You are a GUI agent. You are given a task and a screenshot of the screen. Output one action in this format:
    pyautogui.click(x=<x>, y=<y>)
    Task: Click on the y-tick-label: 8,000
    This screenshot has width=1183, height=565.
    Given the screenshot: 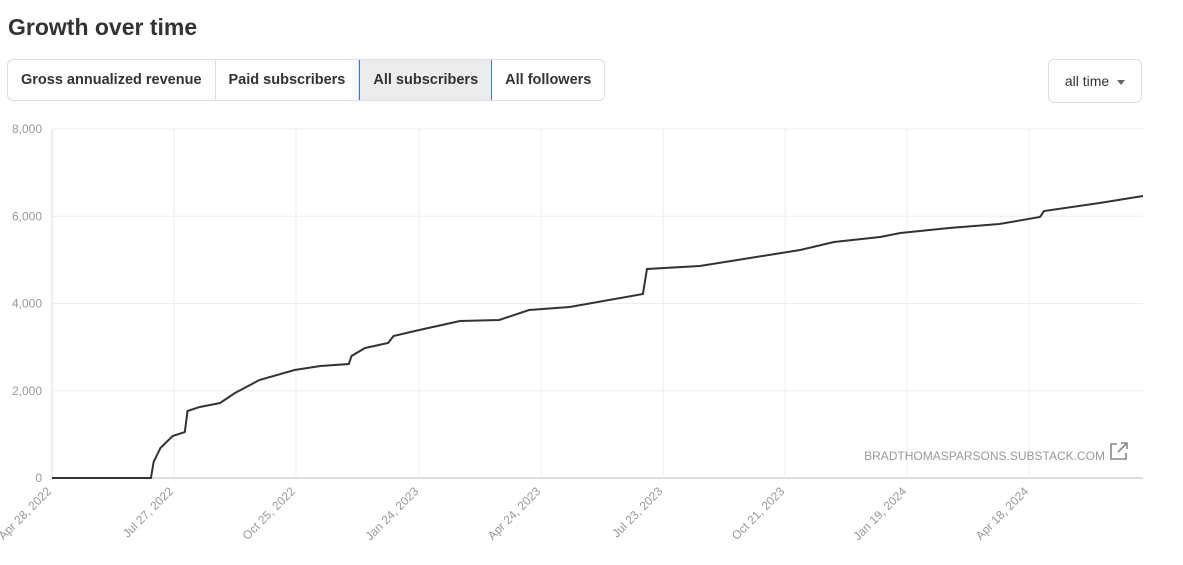 What is the action you would take?
    pyautogui.click(x=27, y=129)
    